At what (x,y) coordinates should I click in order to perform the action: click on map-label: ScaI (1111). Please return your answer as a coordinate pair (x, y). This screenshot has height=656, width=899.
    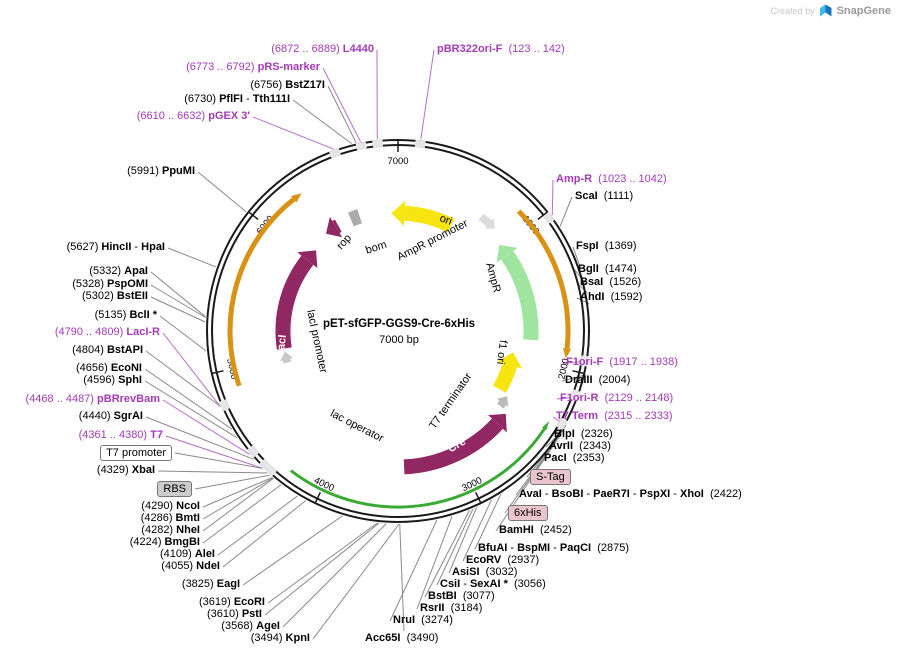
    Looking at the image, I should click on (604, 196).